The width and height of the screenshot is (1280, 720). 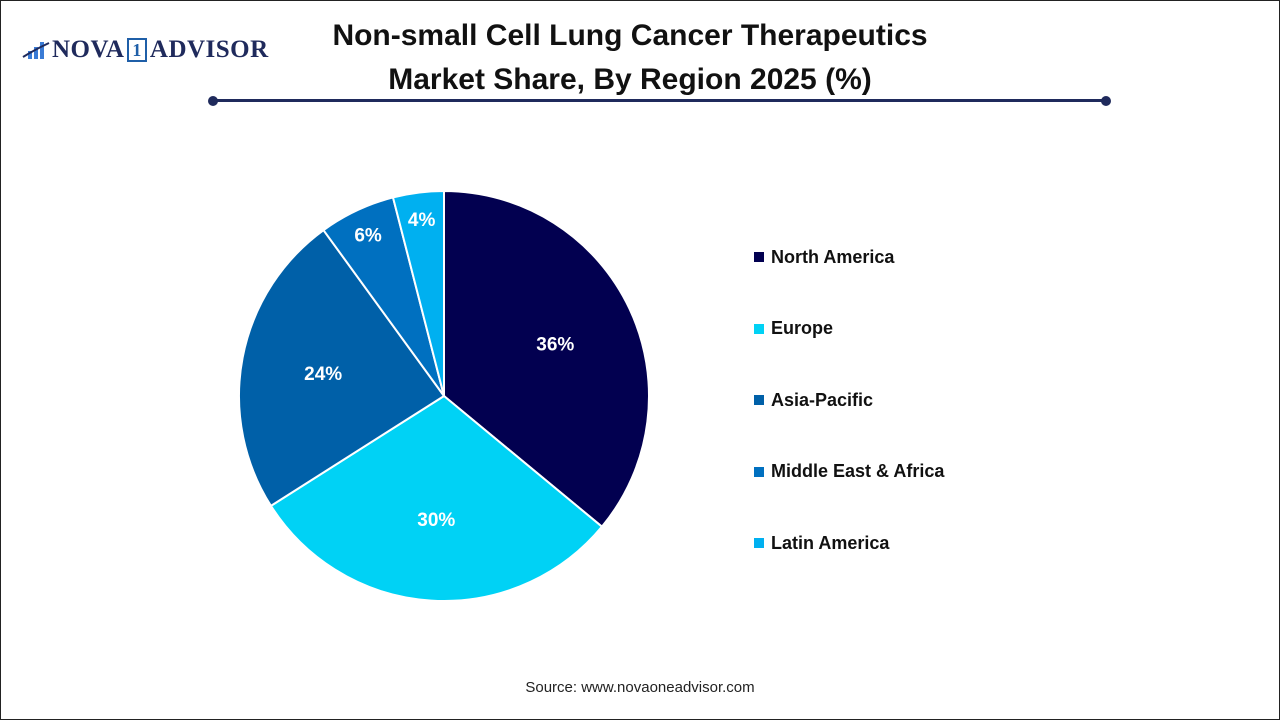 What do you see at coordinates (209, 49) in the screenshot?
I see `logo-text-right: ADVISOR` at bounding box center [209, 49].